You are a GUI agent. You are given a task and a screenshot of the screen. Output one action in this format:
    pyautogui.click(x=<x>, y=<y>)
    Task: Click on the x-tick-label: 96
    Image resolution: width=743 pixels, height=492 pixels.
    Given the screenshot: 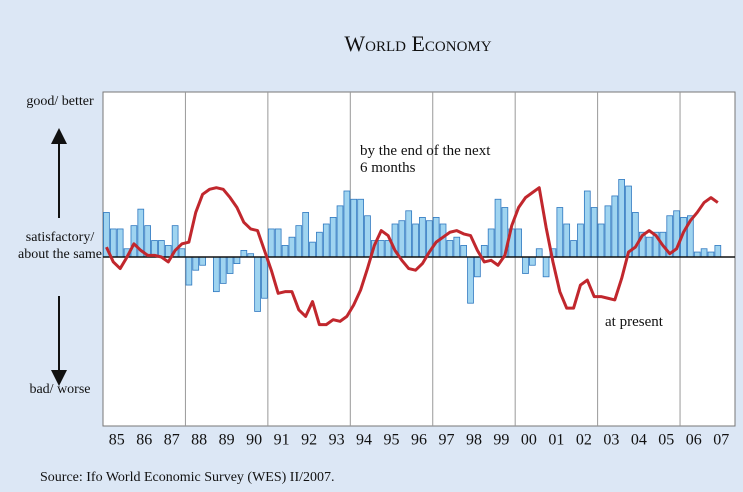 What is the action you would take?
    pyautogui.click(x=419, y=440)
    